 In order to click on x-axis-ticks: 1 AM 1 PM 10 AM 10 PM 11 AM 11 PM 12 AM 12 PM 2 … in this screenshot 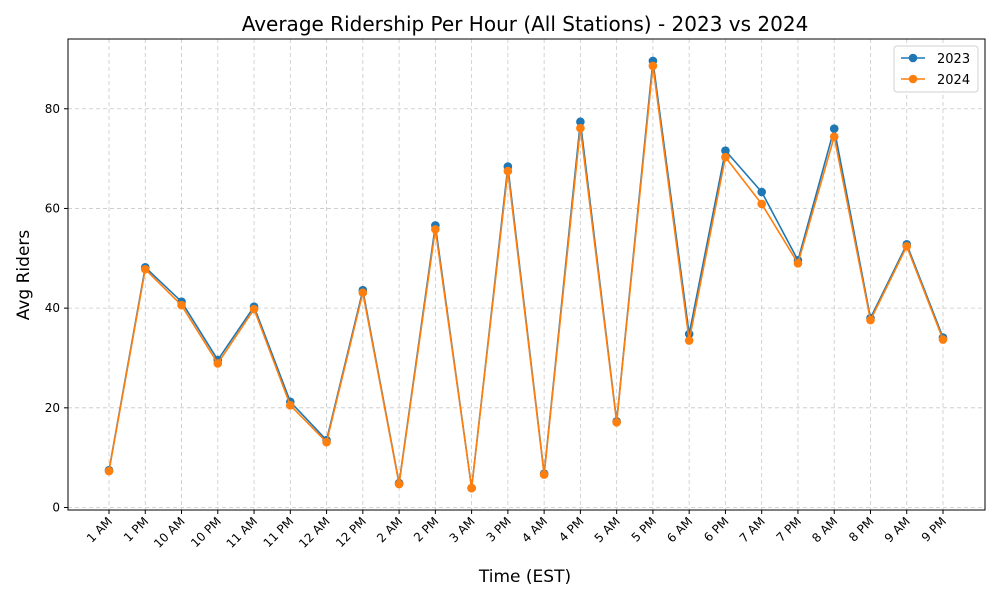, I will do `click(516, 530)`.